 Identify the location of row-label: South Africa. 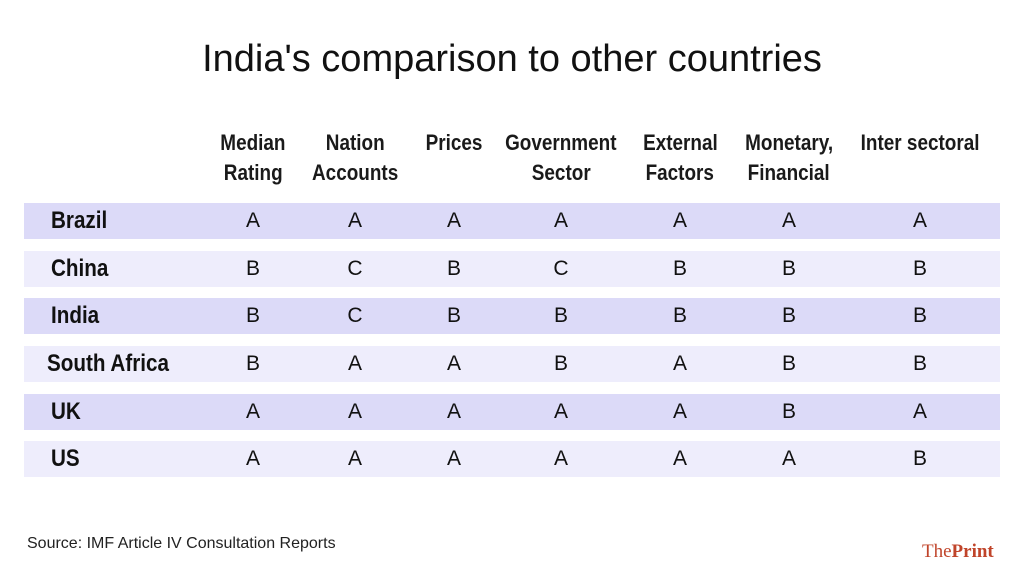
(108, 363).